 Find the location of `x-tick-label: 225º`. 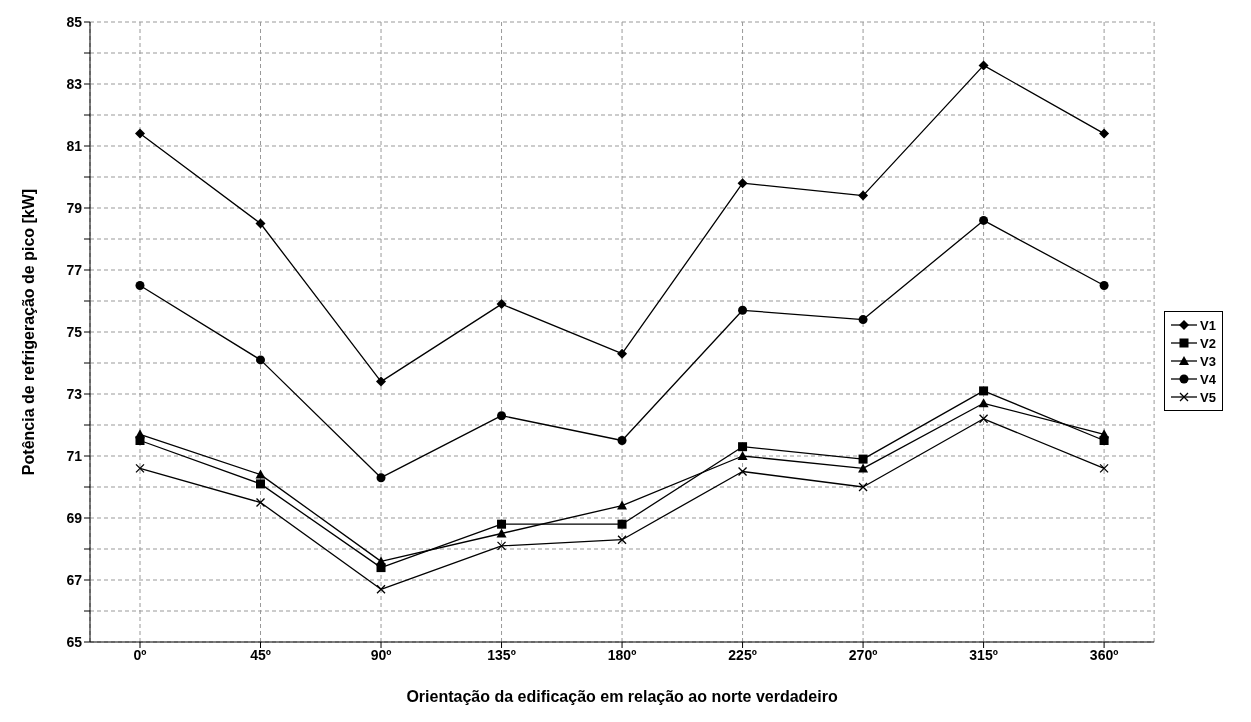

x-tick-label: 225º is located at coordinates (742, 654).